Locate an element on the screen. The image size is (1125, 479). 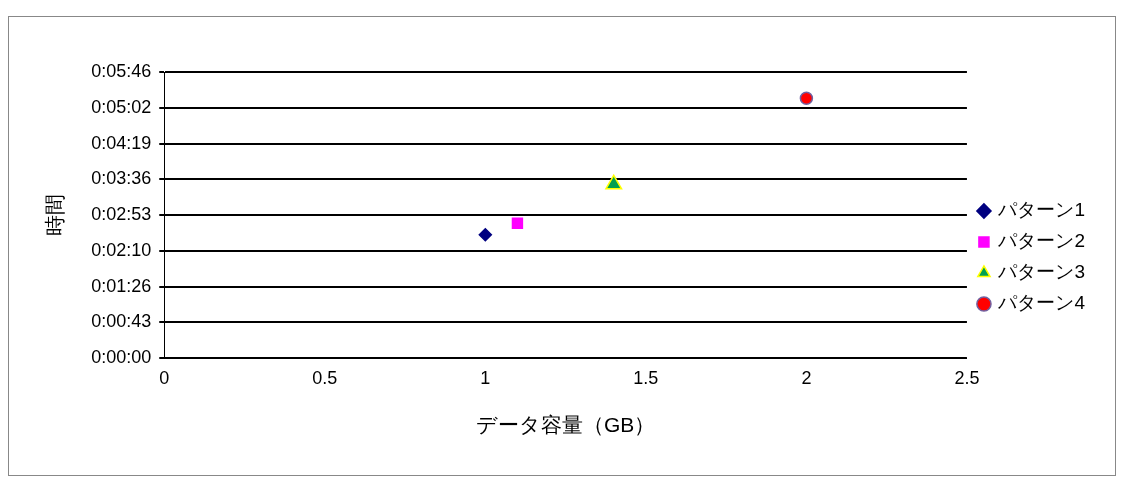
x-tick-label: 2 is located at coordinates (806, 377).